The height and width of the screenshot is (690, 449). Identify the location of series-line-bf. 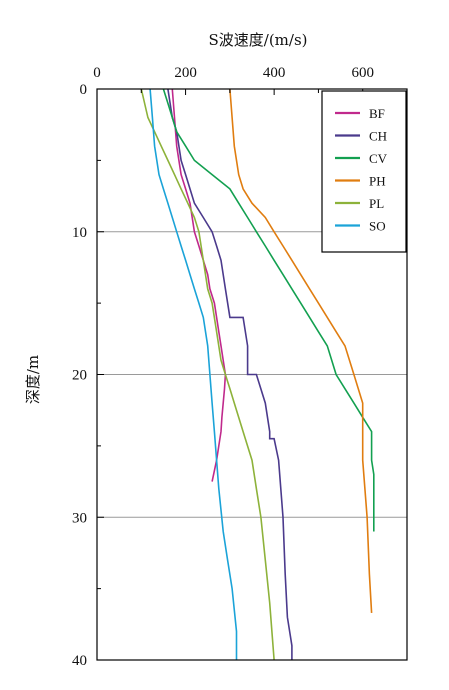
(199, 285).